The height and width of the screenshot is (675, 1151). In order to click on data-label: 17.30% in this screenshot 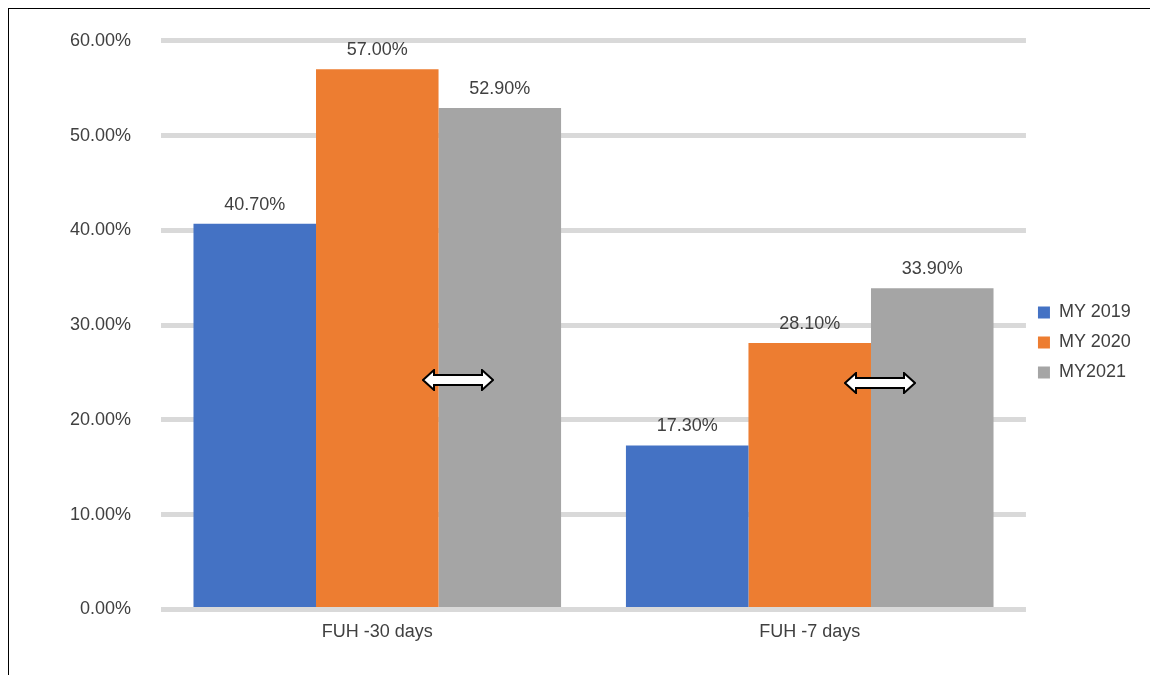, I will do `click(687, 425)`.